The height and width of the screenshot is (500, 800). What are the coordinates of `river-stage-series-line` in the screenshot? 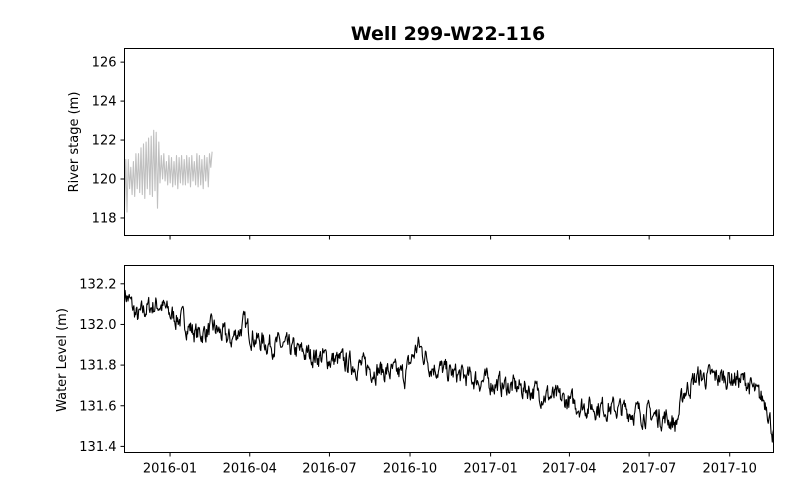 It's located at (168, 171).